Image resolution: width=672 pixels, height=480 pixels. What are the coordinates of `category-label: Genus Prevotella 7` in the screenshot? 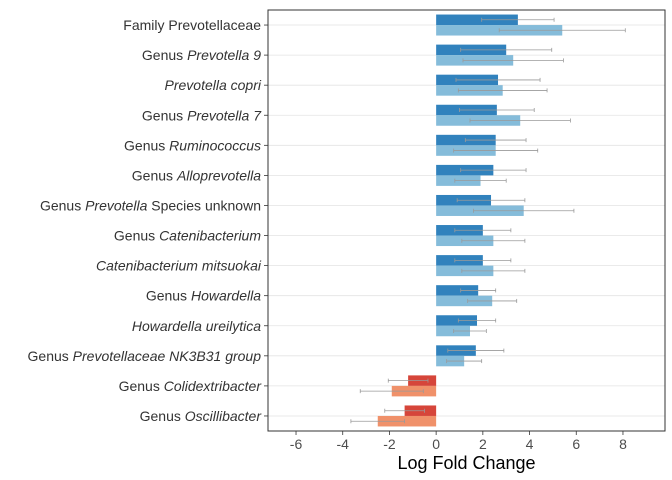 It's located at (202, 115).